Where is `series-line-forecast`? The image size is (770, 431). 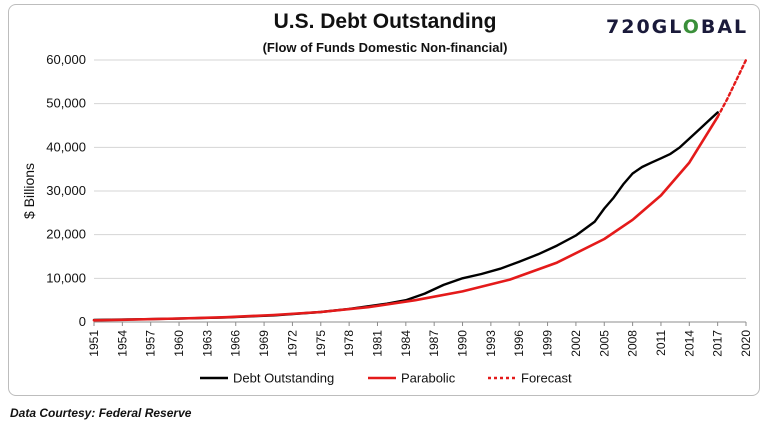
series-line-forecast is located at coordinates (732, 88).